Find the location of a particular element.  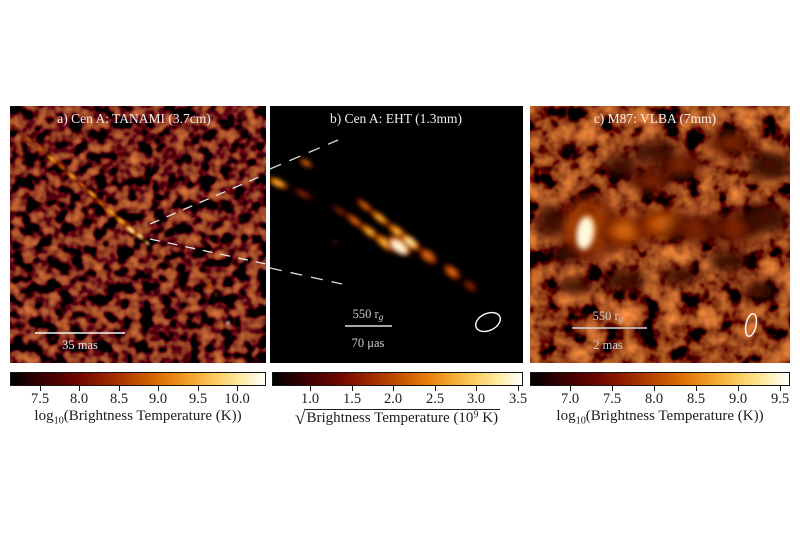

colorbar-b-tick-label: 1.0 is located at coordinates (310, 399).